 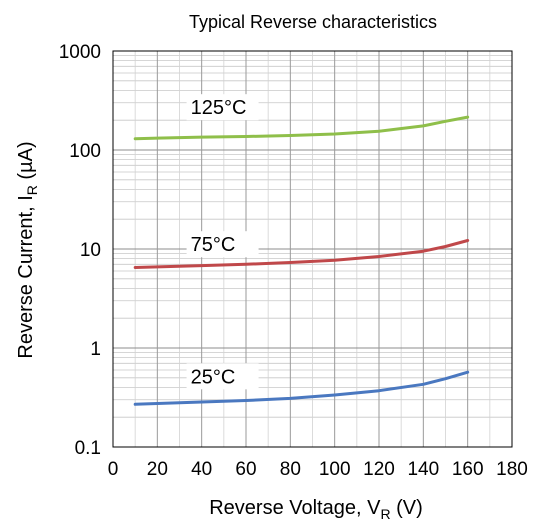 I want to click on x-tick-label: 0, so click(x=113, y=469).